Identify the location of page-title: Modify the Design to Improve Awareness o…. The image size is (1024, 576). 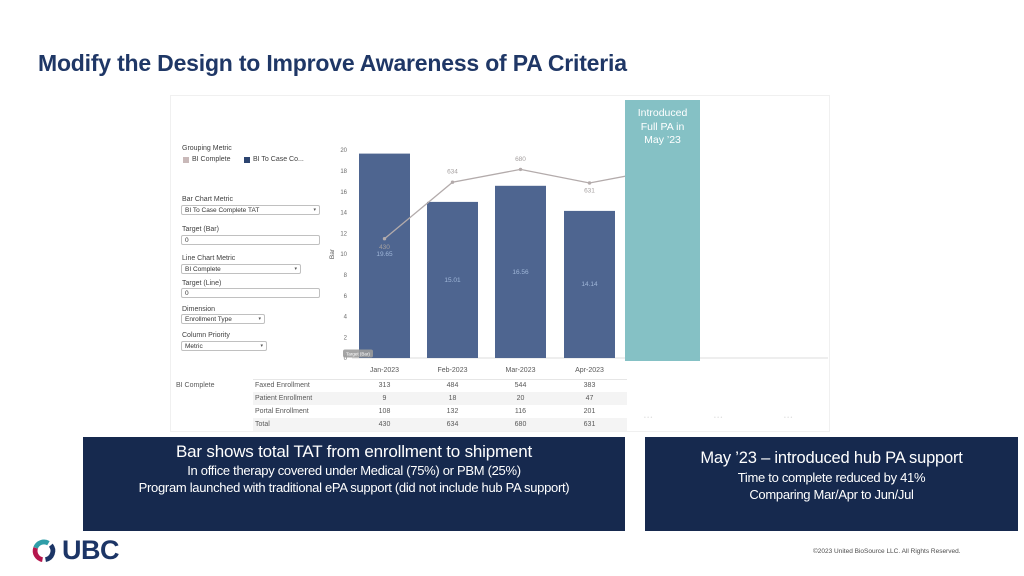
(332, 63).